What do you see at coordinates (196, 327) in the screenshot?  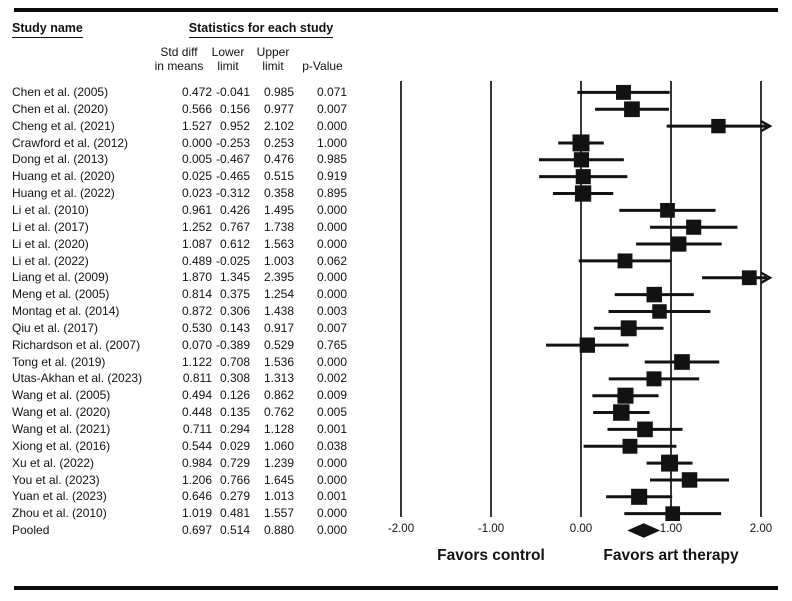 I see `std-diff-cell: 0.530` at bounding box center [196, 327].